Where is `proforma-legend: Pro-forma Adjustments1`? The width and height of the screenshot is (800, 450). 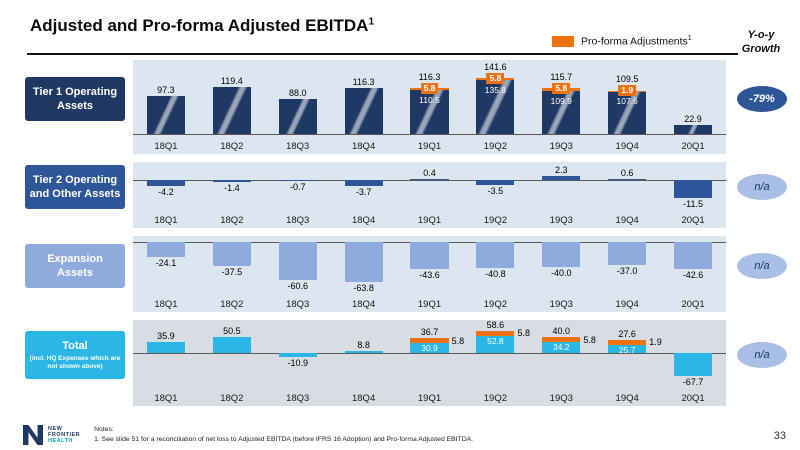
proforma-legend: Pro-forma Adjustments1 is located at coordinates (622, 41).